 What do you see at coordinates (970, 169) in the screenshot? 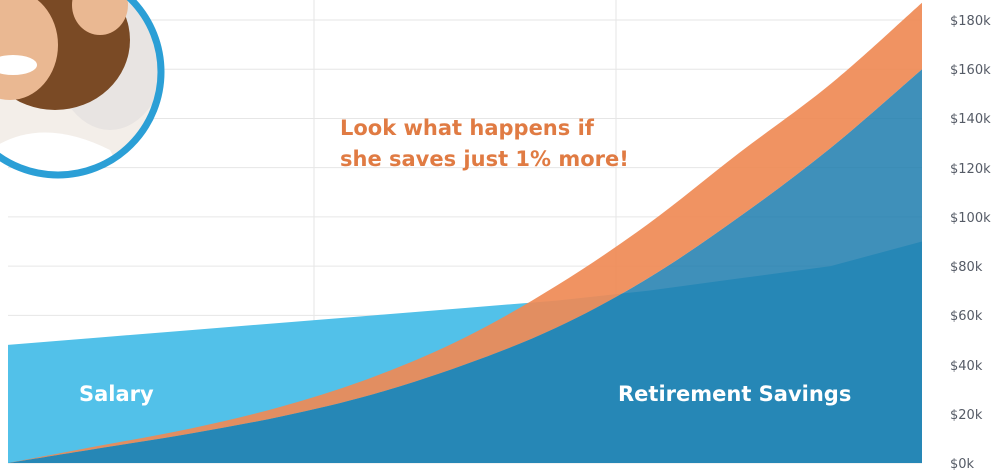
I see `y-tick-label: $120k` at bounding box center [970, 169].